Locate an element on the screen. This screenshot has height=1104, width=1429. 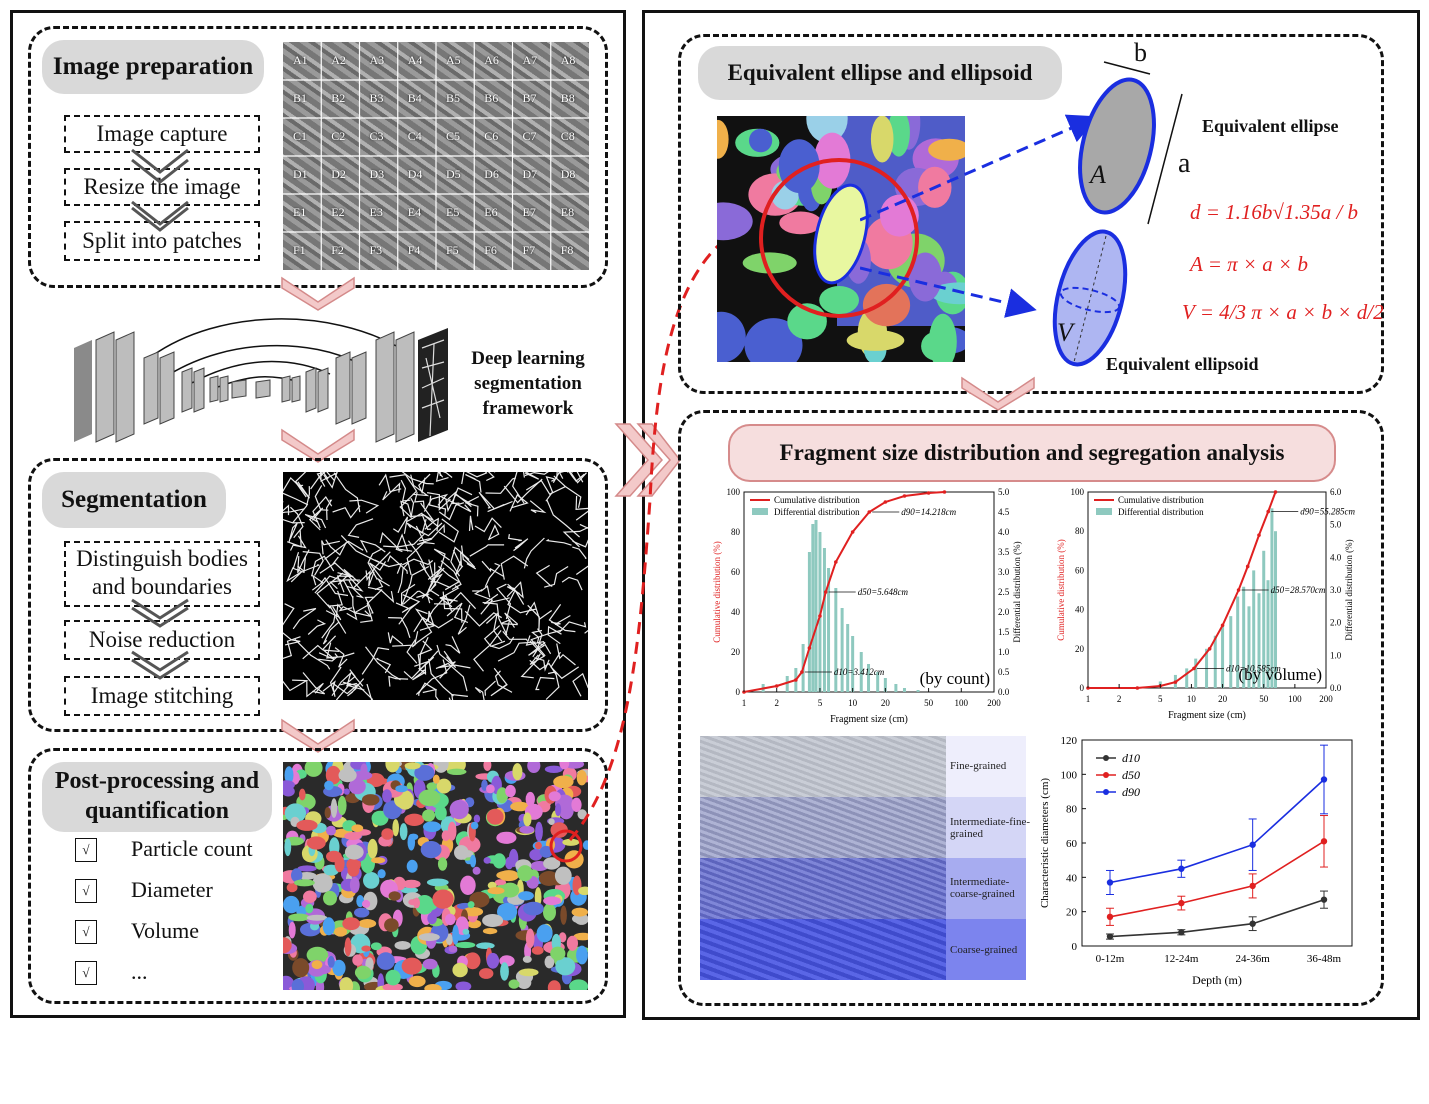
y2-tick-label: 2.0 is located at coordinates (1336, 623).